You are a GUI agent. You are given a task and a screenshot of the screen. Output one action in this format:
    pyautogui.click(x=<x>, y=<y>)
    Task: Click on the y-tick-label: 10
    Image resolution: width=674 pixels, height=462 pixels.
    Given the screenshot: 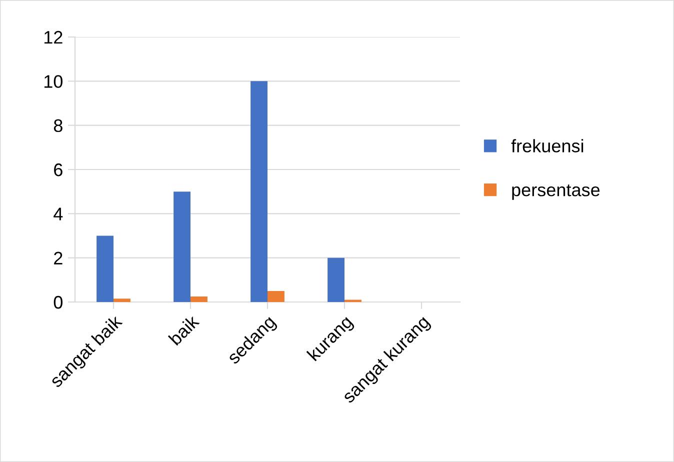 What is the action you would take?
    pyautogui.click(x=53, y=81)
    